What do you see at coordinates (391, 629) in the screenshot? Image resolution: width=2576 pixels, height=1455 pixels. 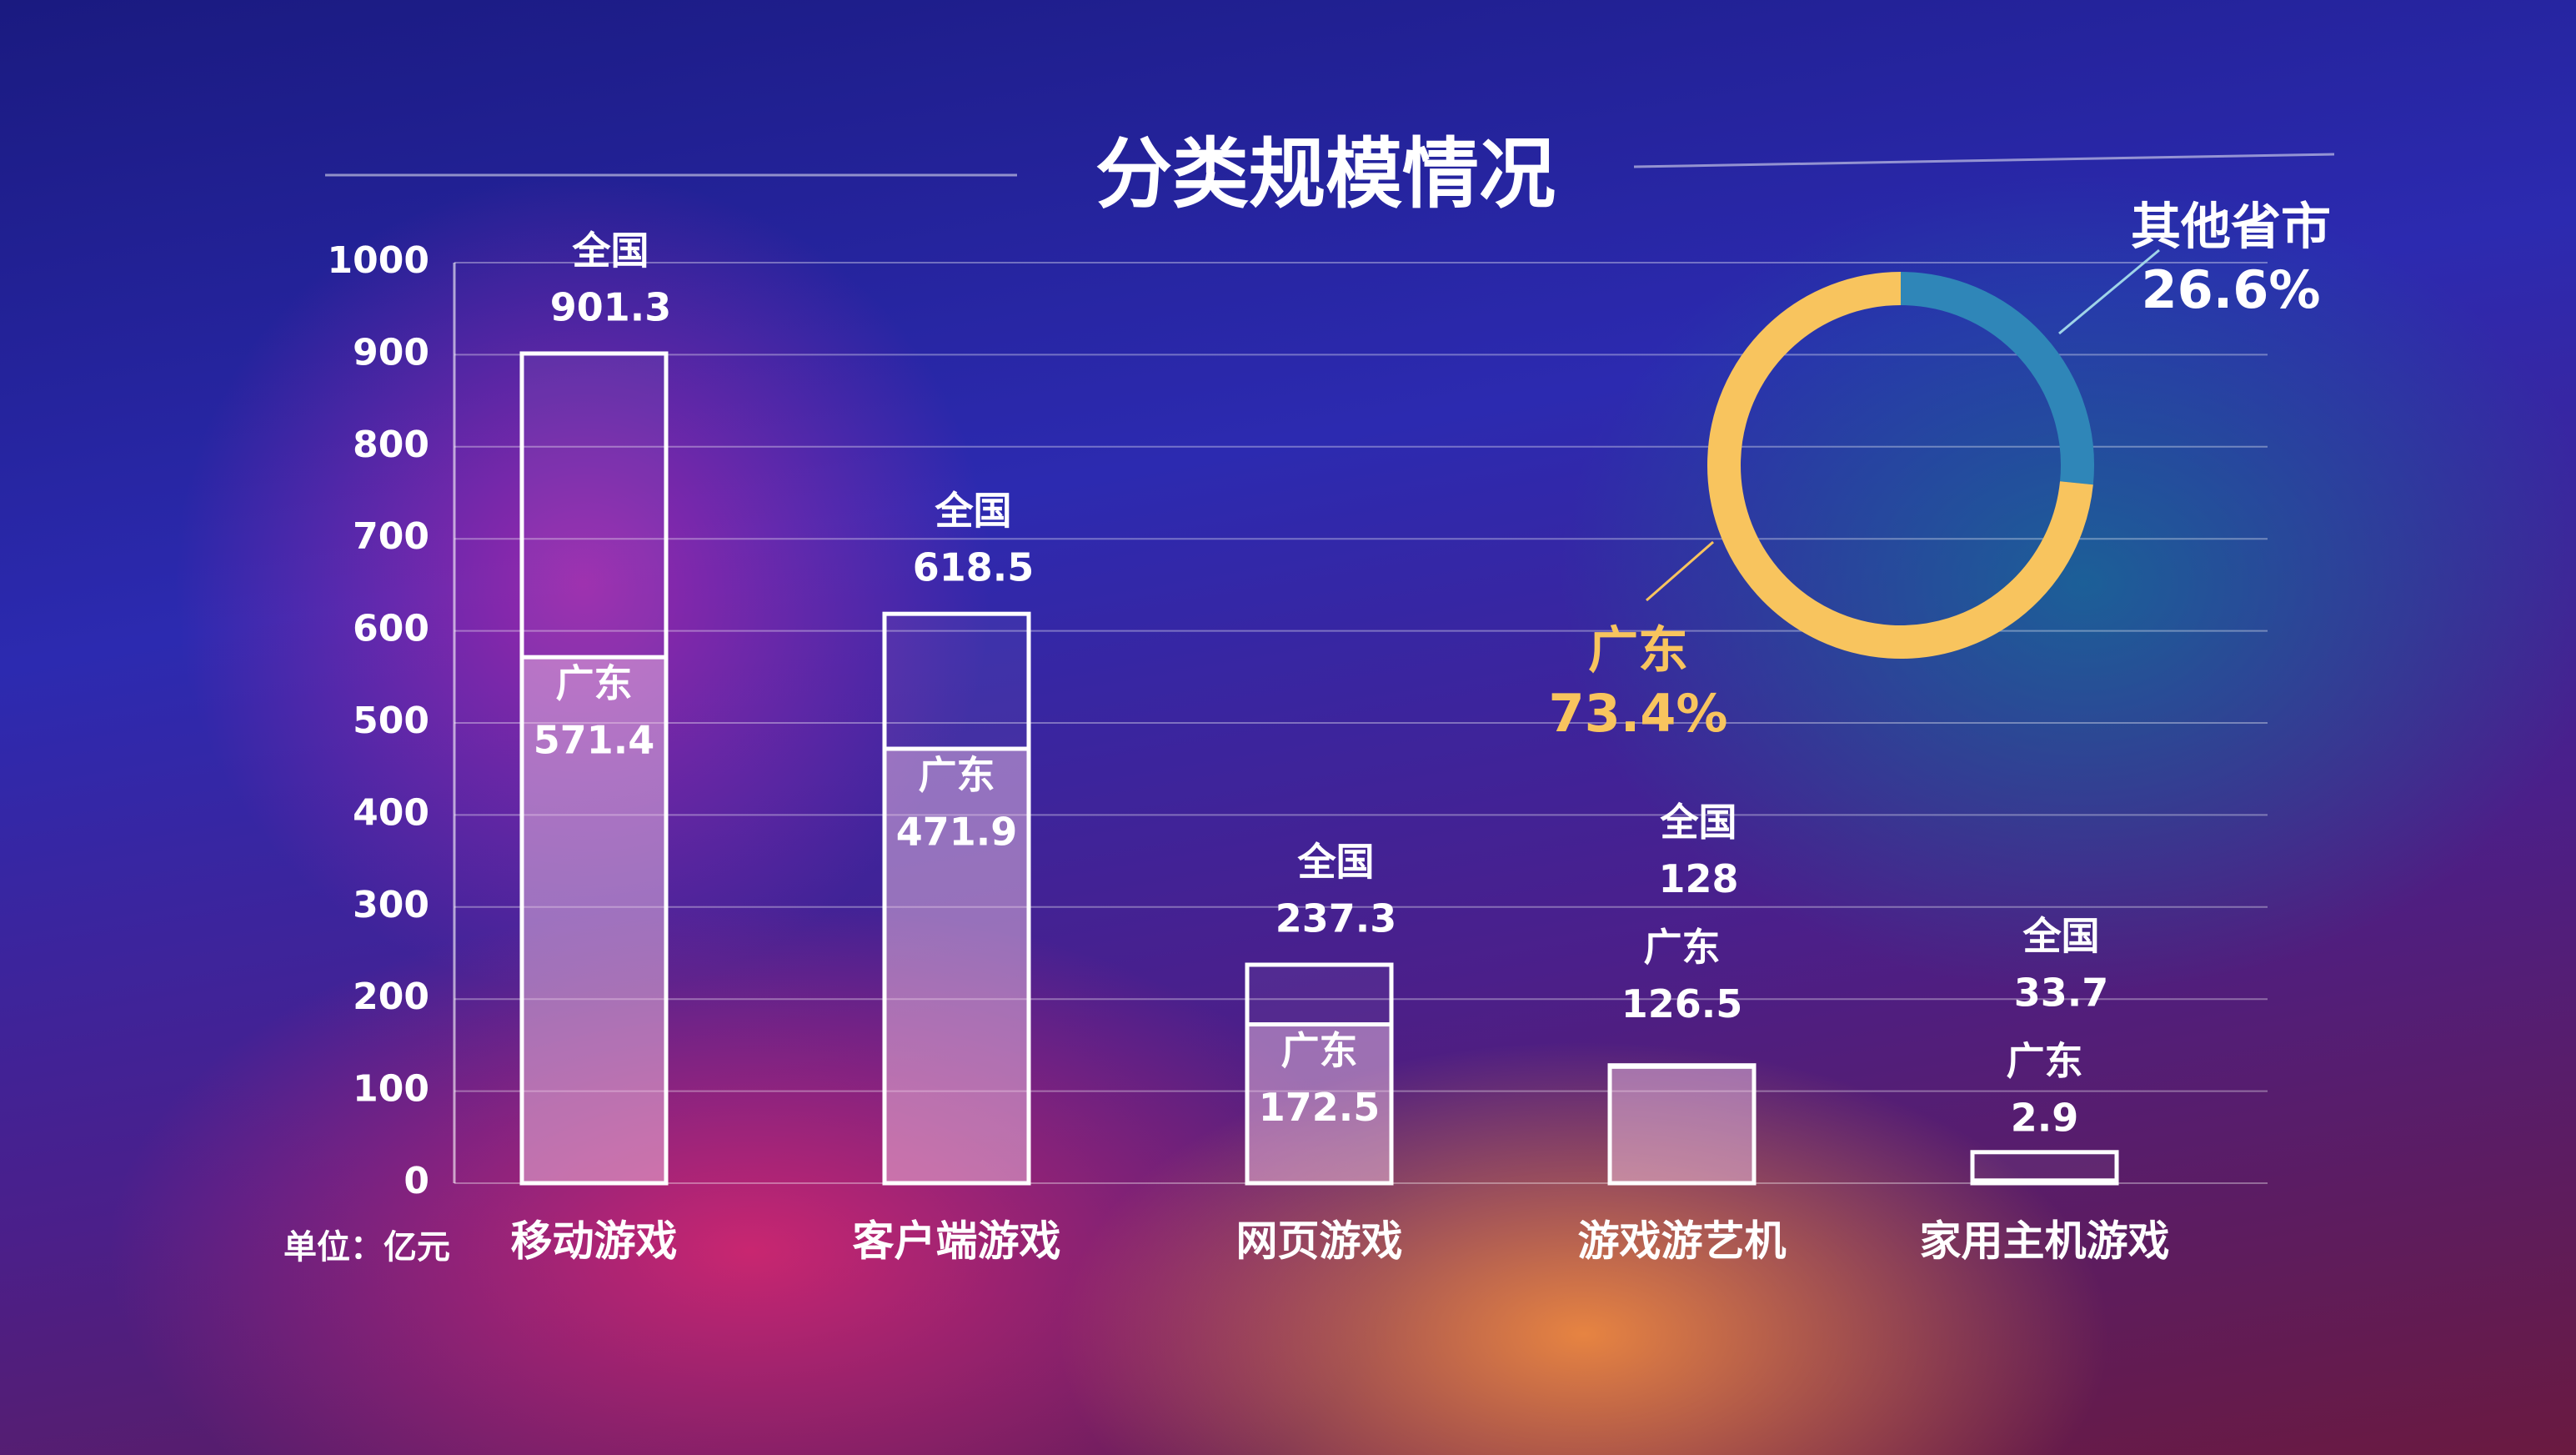 I see `y-tick-label: 600` at bounding box center [391, 629].